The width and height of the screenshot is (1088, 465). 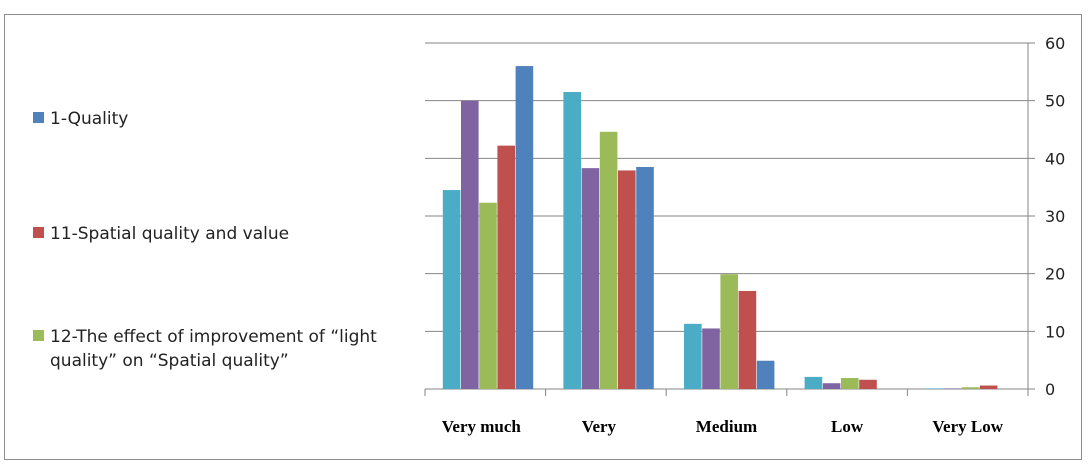 I want to click on legend-swatch-light-effect, so click(x=38, y=335).